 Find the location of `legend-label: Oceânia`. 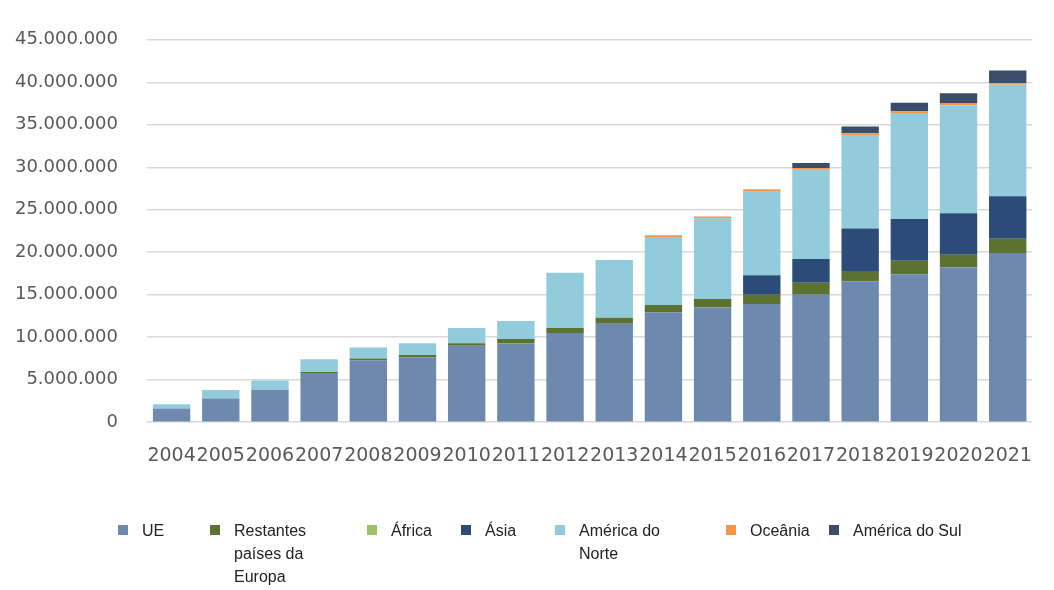

legend-label: Oceânia is located at coordinates (780, 531).